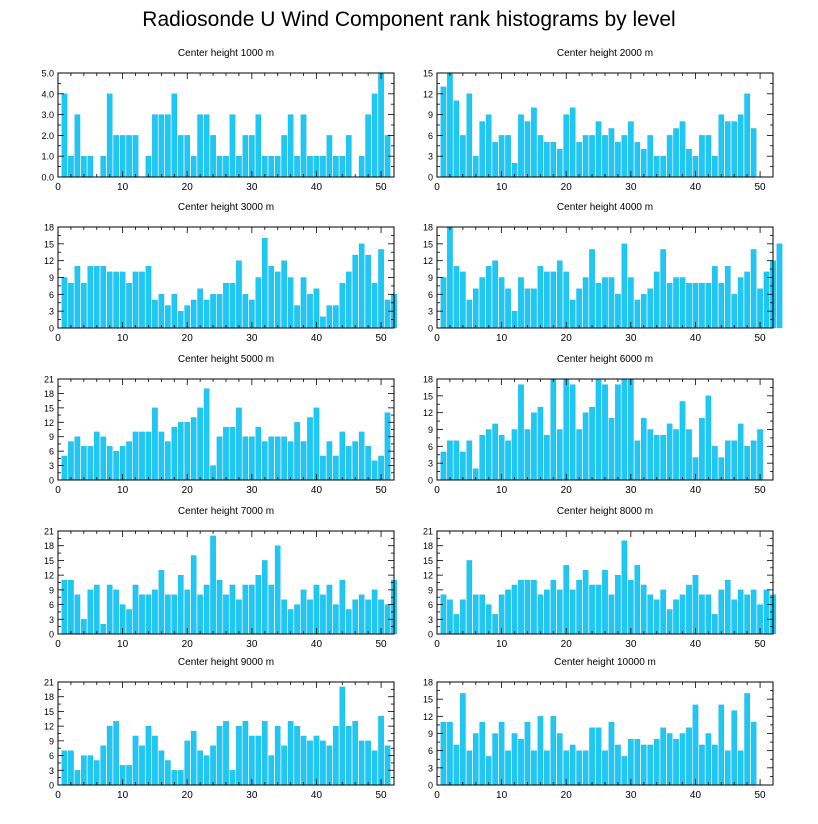  Describe the element at coordinates (47, 94) in the screenshot. I see `y-tick-label: 4.0` at that location.